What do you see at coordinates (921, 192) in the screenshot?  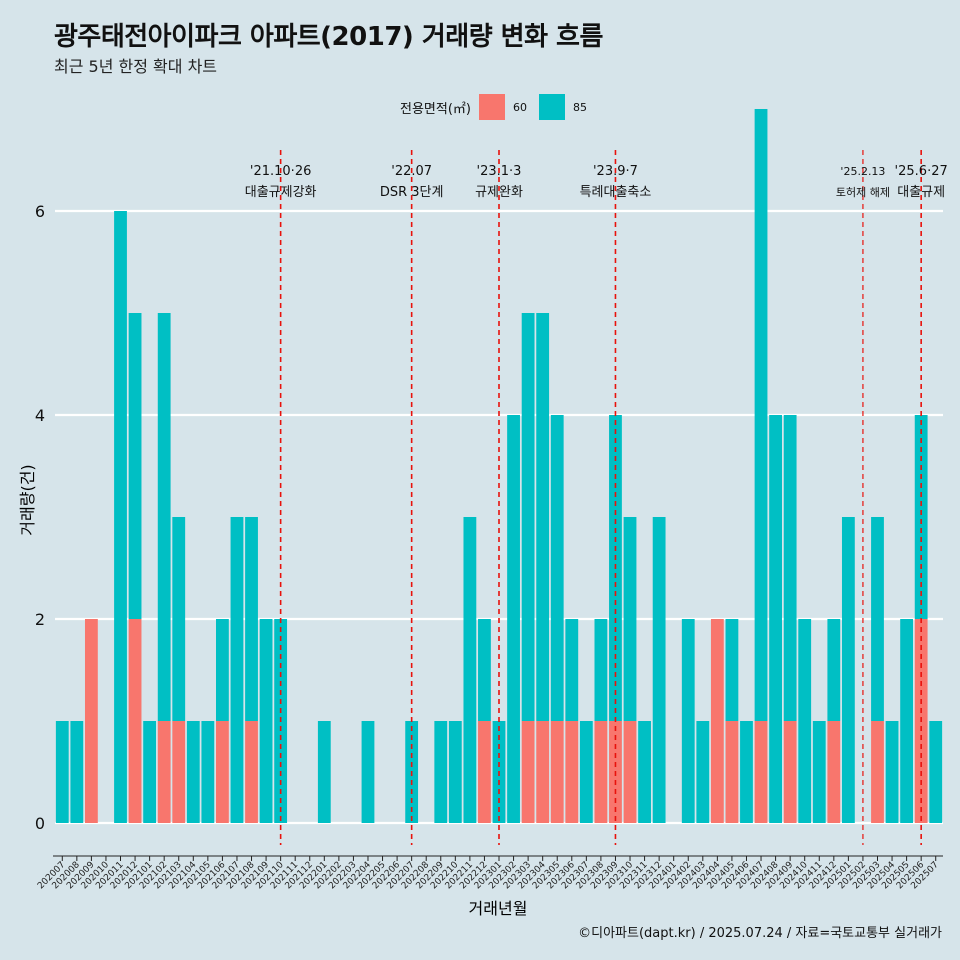 I see `event-label: 대출규제` at bounding box center [921, 192].